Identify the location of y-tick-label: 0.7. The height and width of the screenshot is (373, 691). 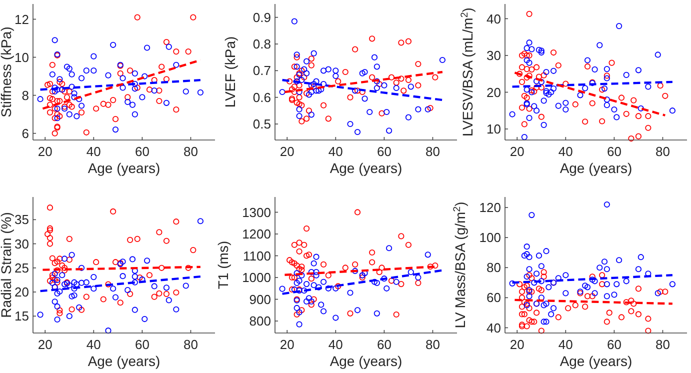
(261, 70).